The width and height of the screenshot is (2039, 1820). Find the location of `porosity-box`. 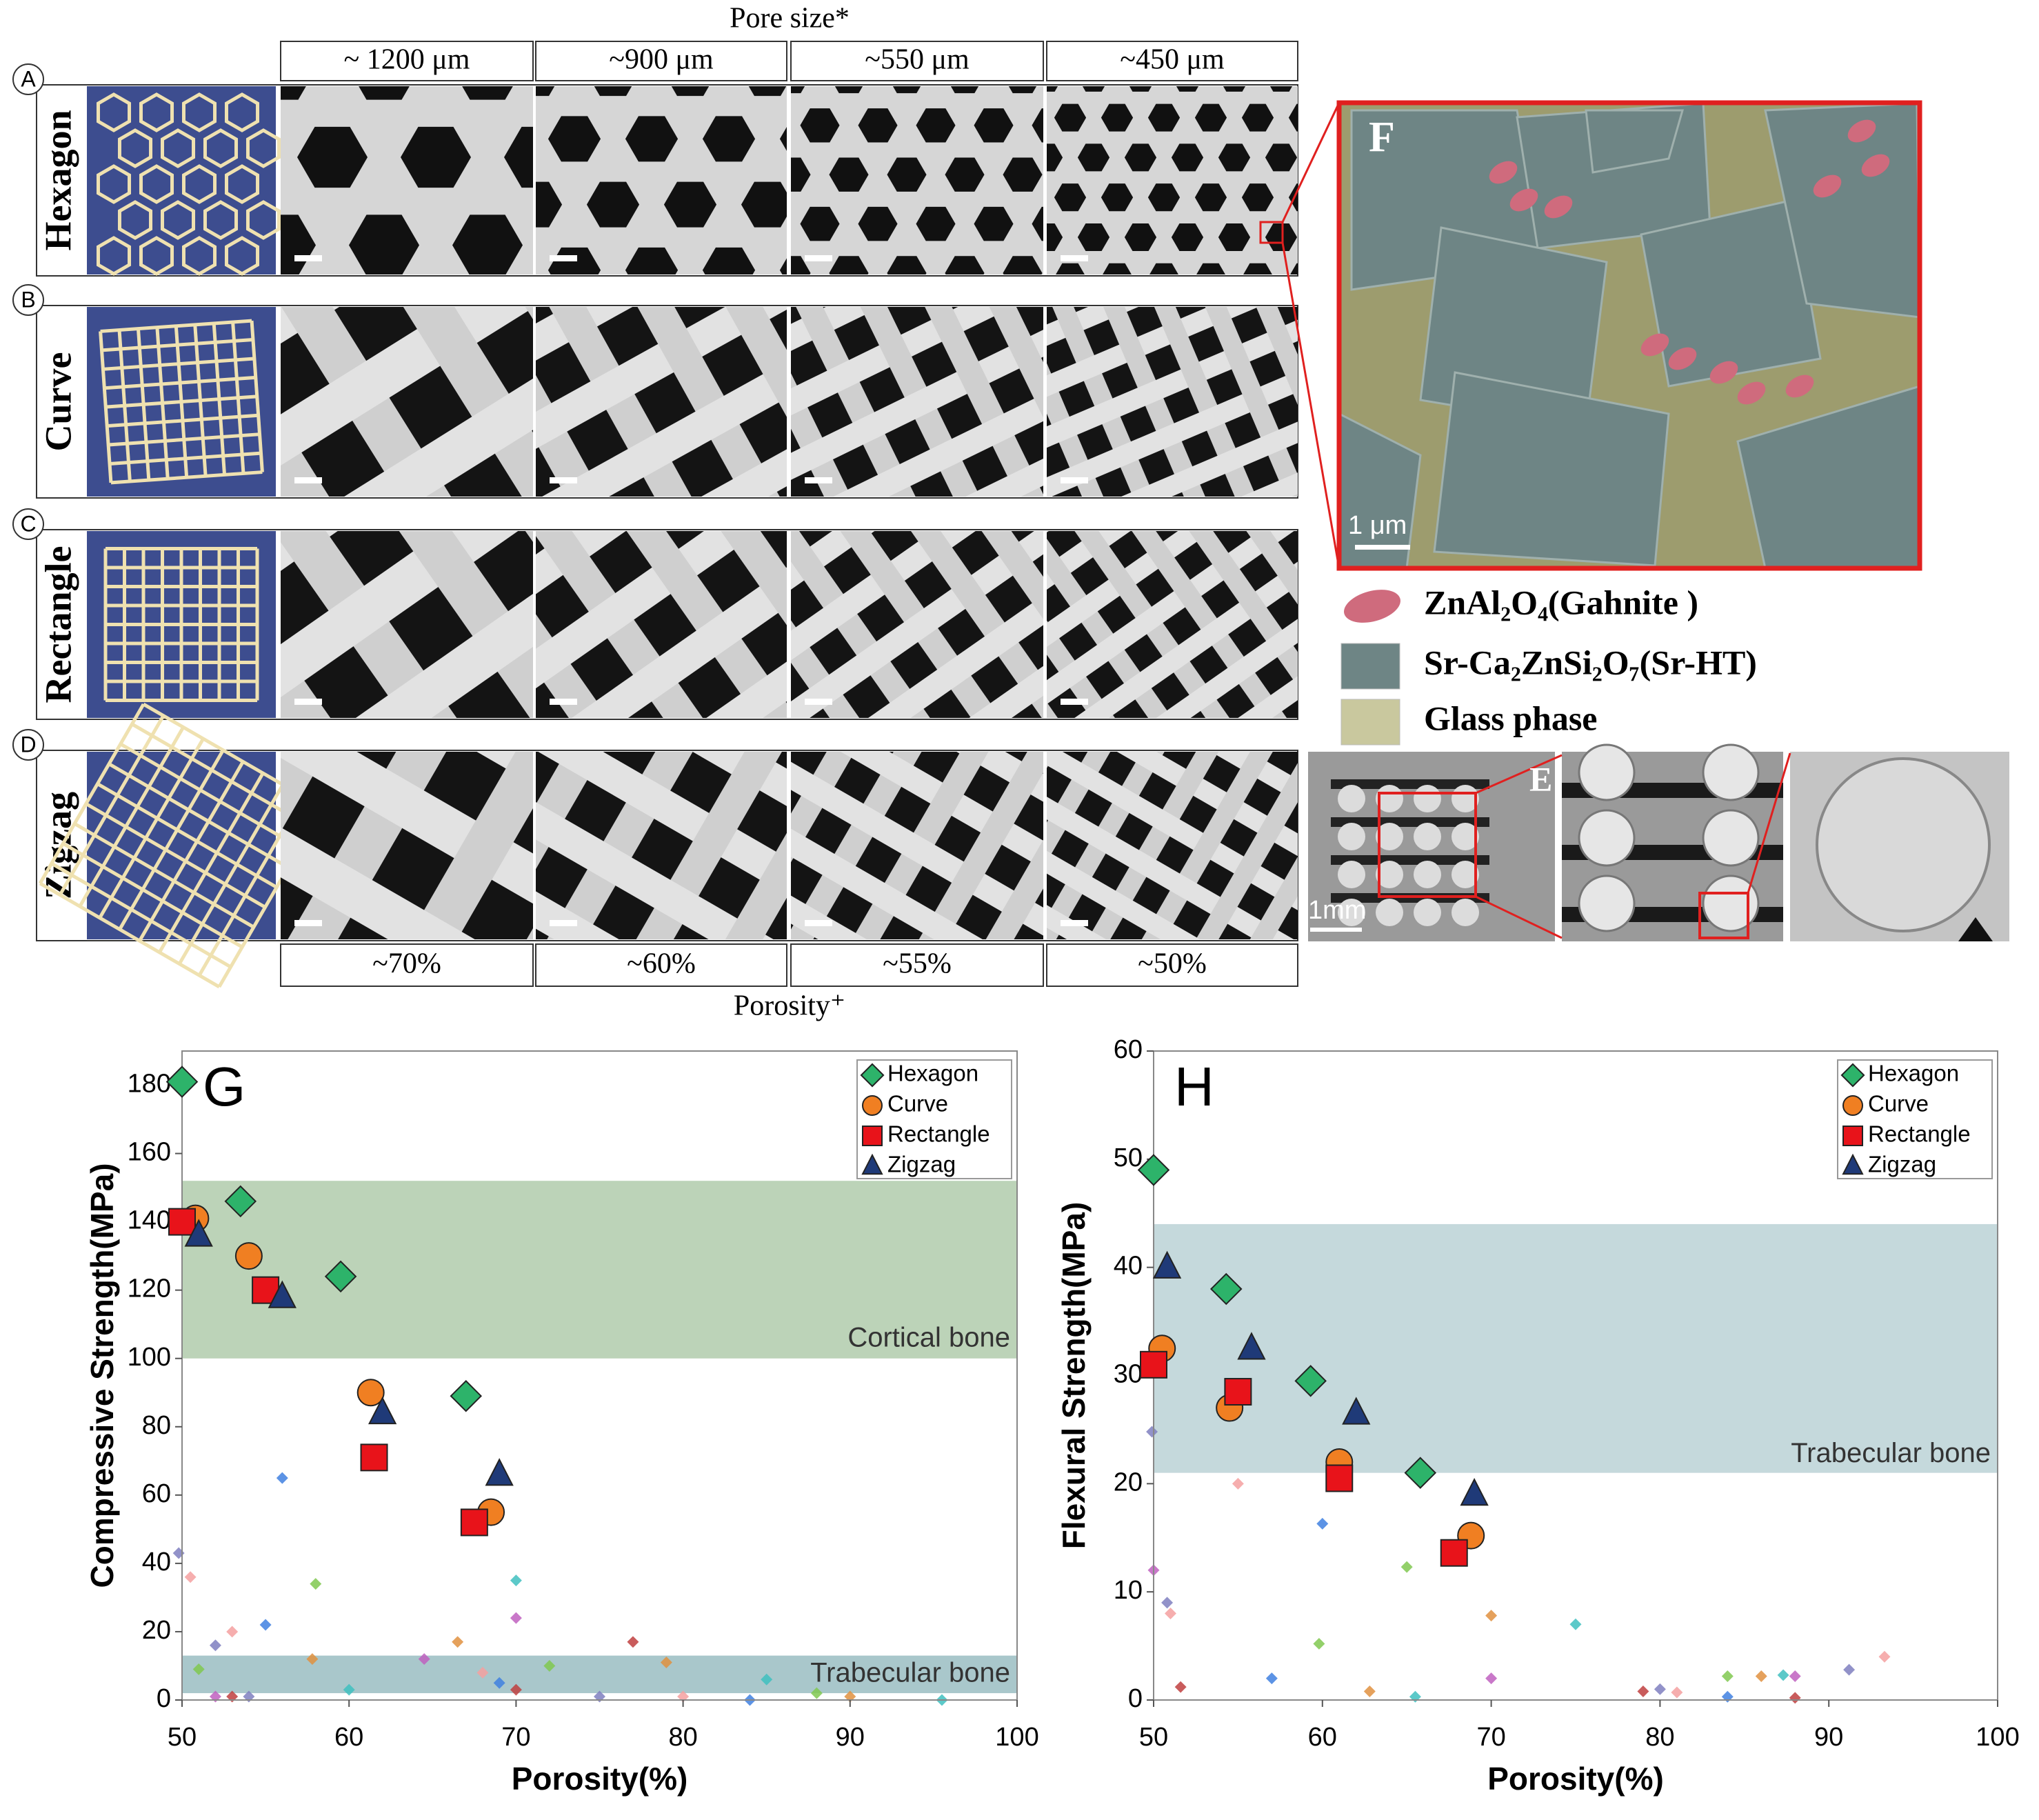

porosity-box is located at coordinates (917, 965).